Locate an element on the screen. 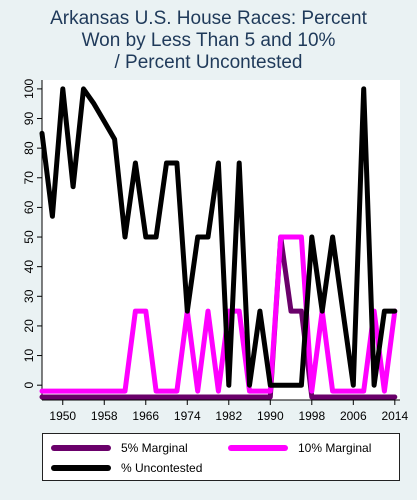  legend-swatch-10pct is located at coordinates (258, 448).